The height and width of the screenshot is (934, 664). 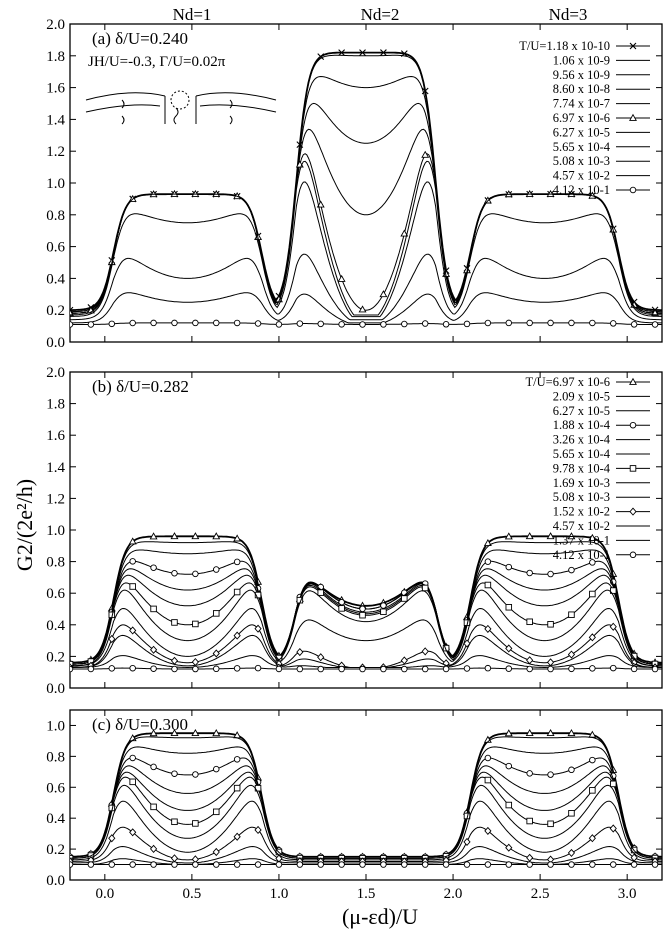 I want to click on y-tick-label: 1.6, so click(x=55, y=436).